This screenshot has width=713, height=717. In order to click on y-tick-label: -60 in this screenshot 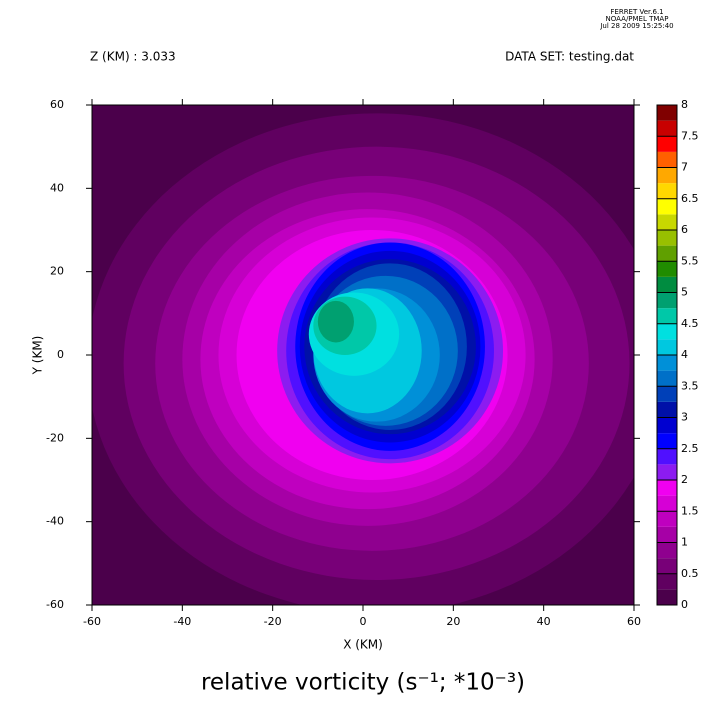, I will do `click(55, 604)`.